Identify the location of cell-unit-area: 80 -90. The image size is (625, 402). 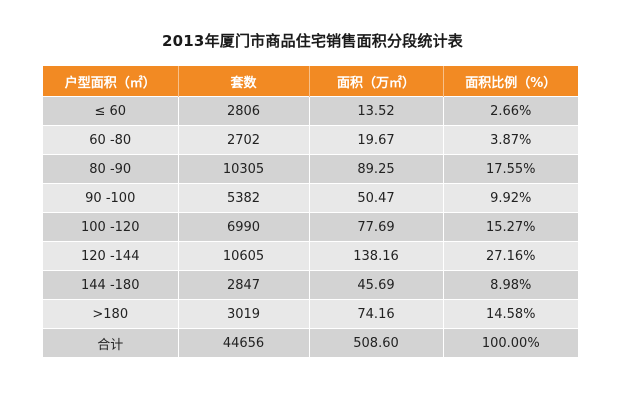
(111, 169).